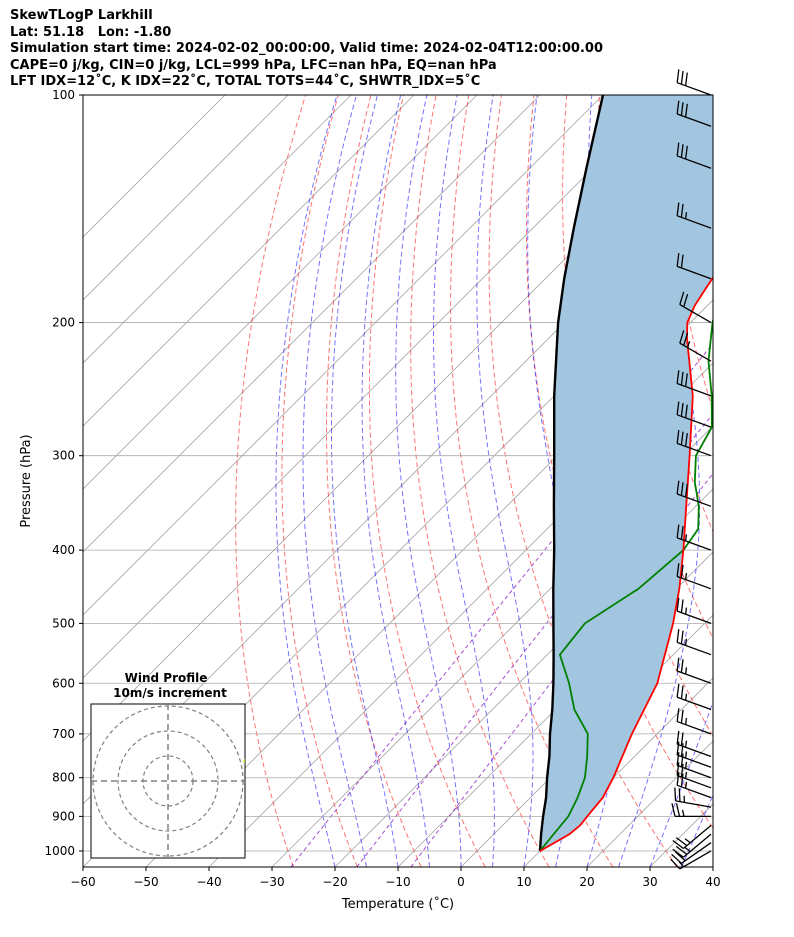 Image resolution: width=794 pixels, height=937 pixels. What do you see at coordinates (170, 693) in the screenshot?
I see `hodograph-subtitle: 10m/s increment` at bounding box center [170, 693].